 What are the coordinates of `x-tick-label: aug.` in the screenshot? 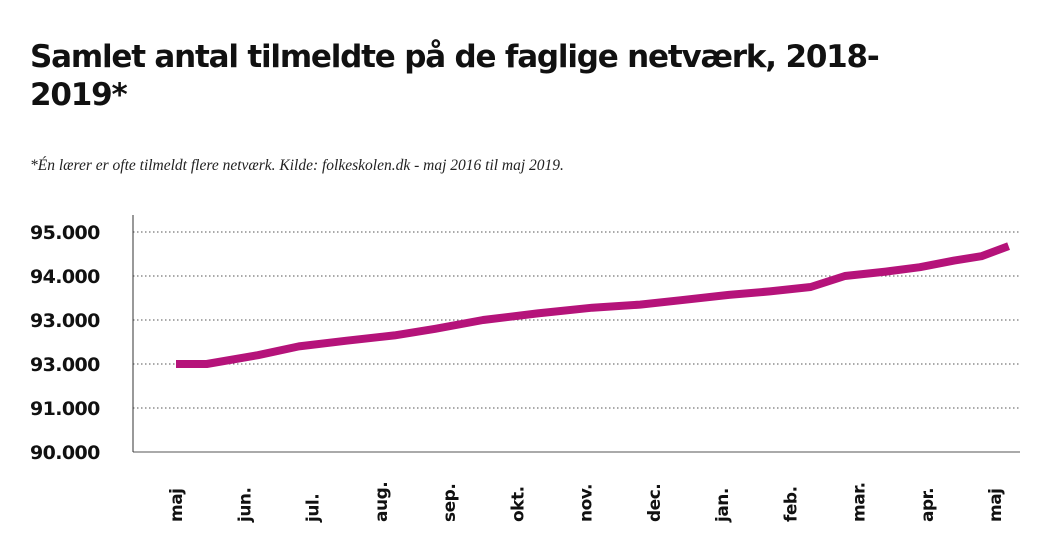 It's located at (382, 502).